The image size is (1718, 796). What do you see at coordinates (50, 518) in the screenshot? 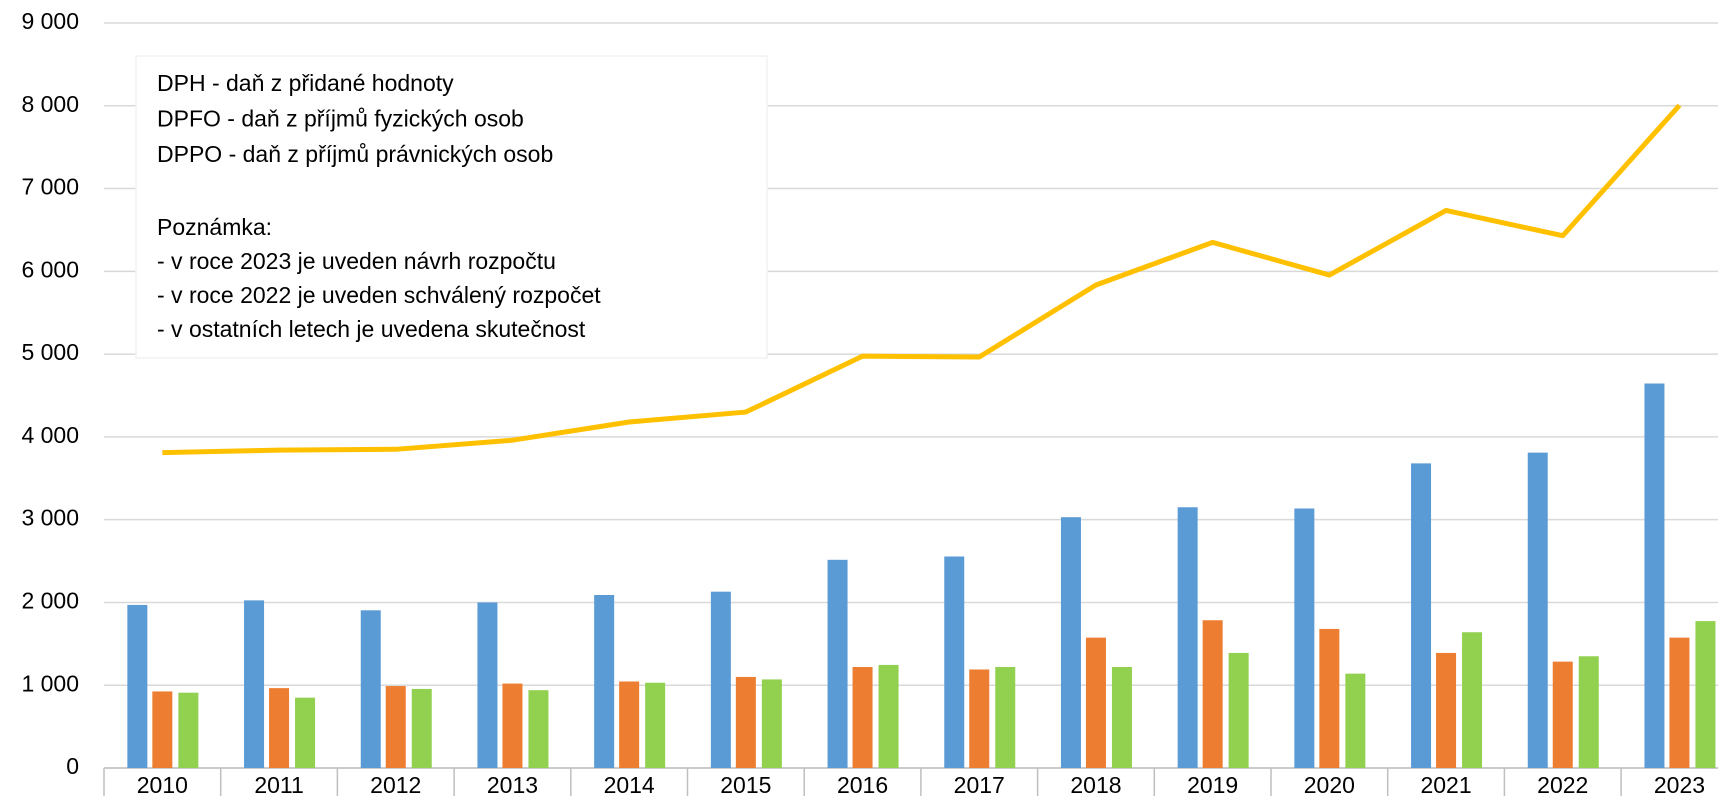
I see `y-tick-label: 3 000` at bounding box center [50, 518].